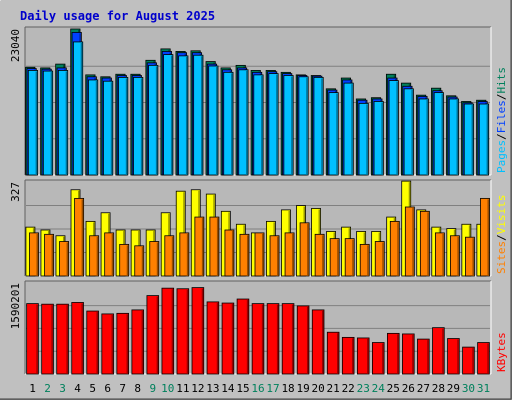 The image size is (512, 400). Describe the element at coordinates (398, 248) in the screenshot. I see `bar-sites-day-25-shade` at that location.